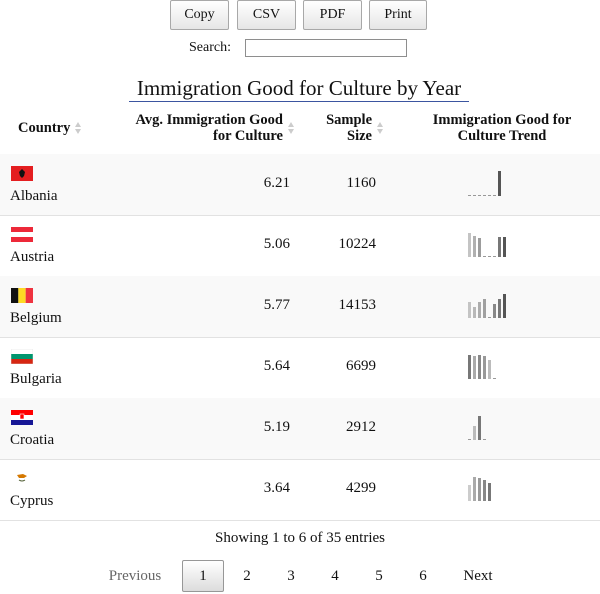 This screenshot has height=594, width=600. Describe the element at coordinates (300, 16) in the screenshot. I see `export-toolbar: Copy CSV PDF Print` at that location.